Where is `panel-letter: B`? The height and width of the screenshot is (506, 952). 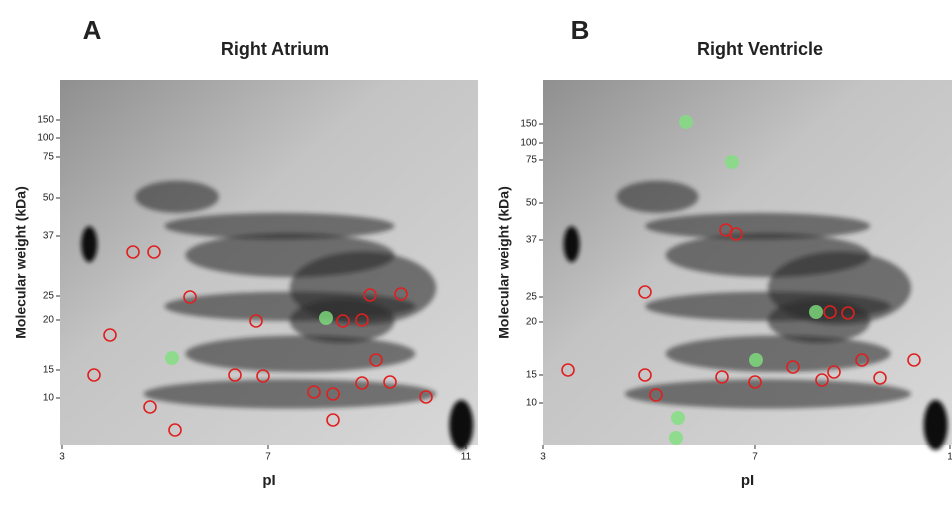
panel-letter: B is located at coordinates (580, 30).